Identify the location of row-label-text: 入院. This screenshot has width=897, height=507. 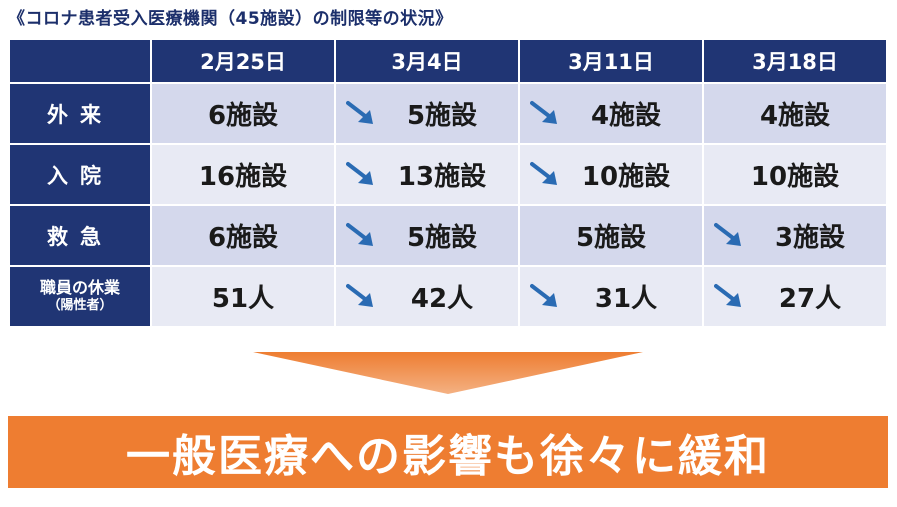
(80, 175).